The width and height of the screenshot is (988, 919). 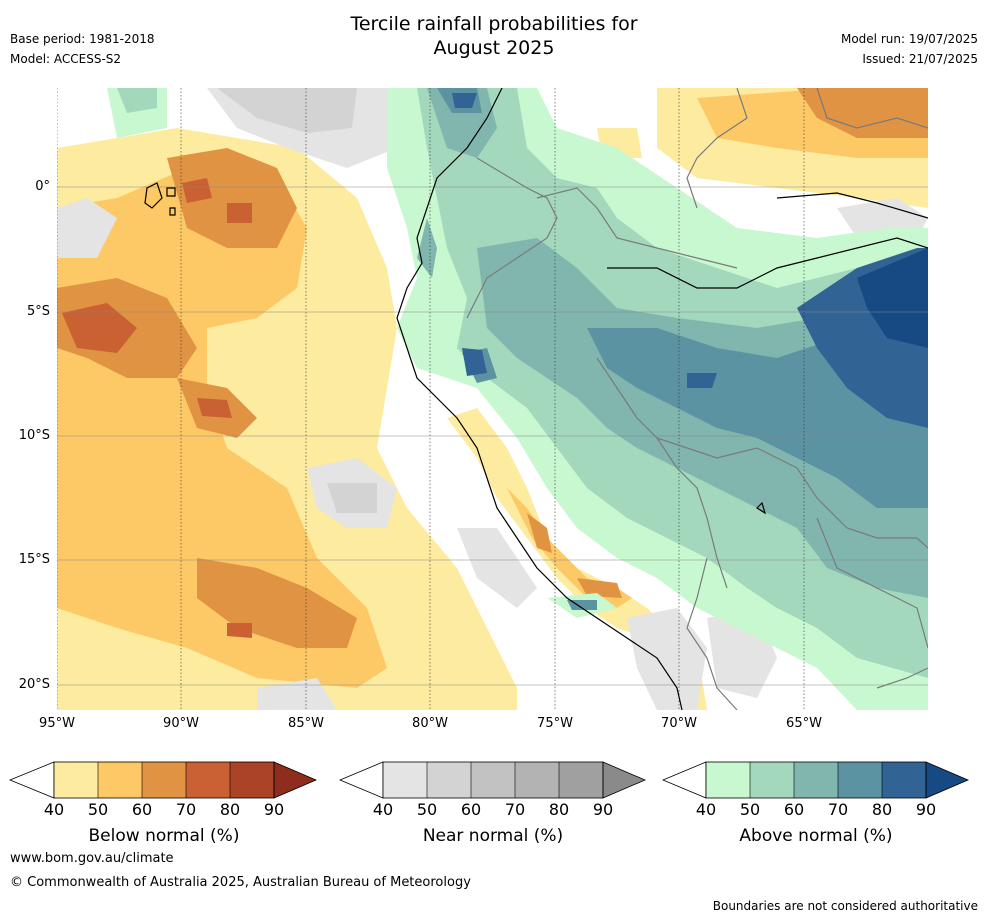 I want to click on lat-label-10s: 10°S, so click(x=34, y=435).